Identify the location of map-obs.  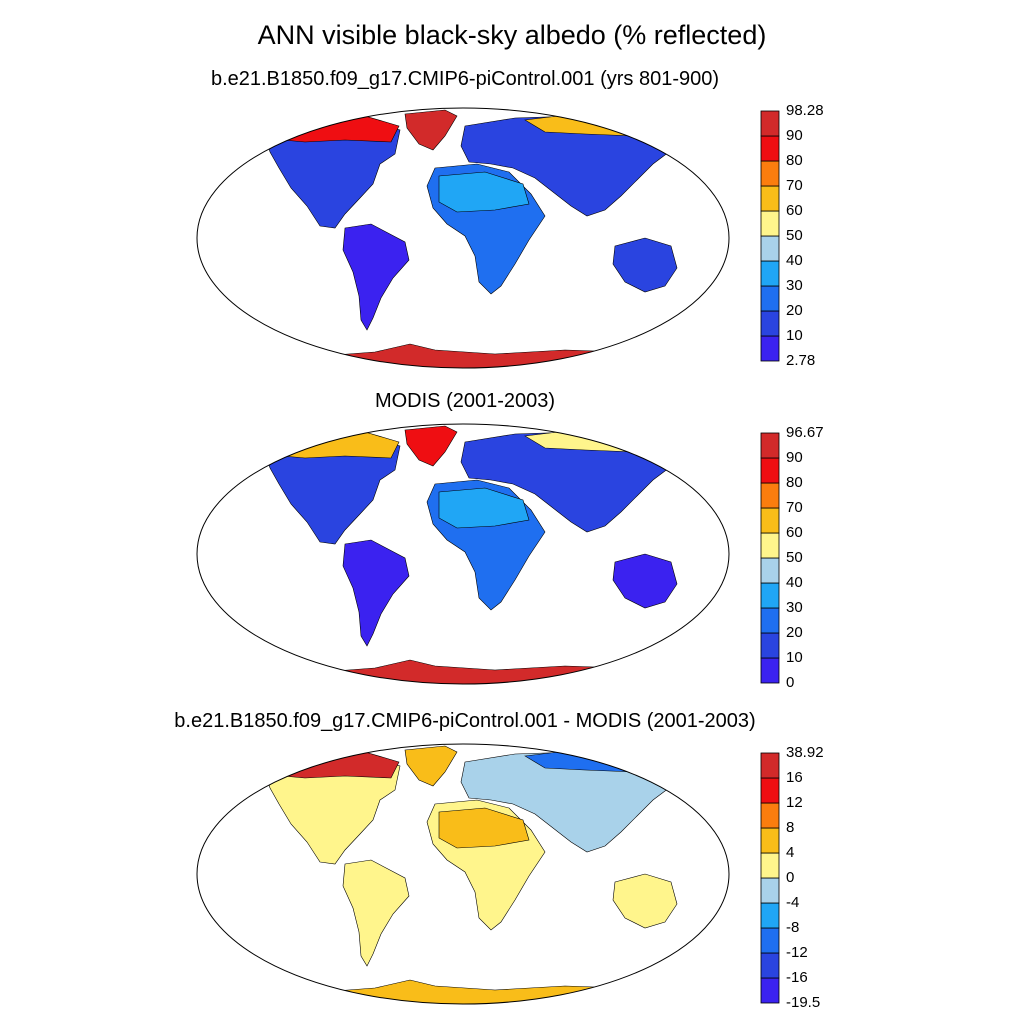
(463, 554).